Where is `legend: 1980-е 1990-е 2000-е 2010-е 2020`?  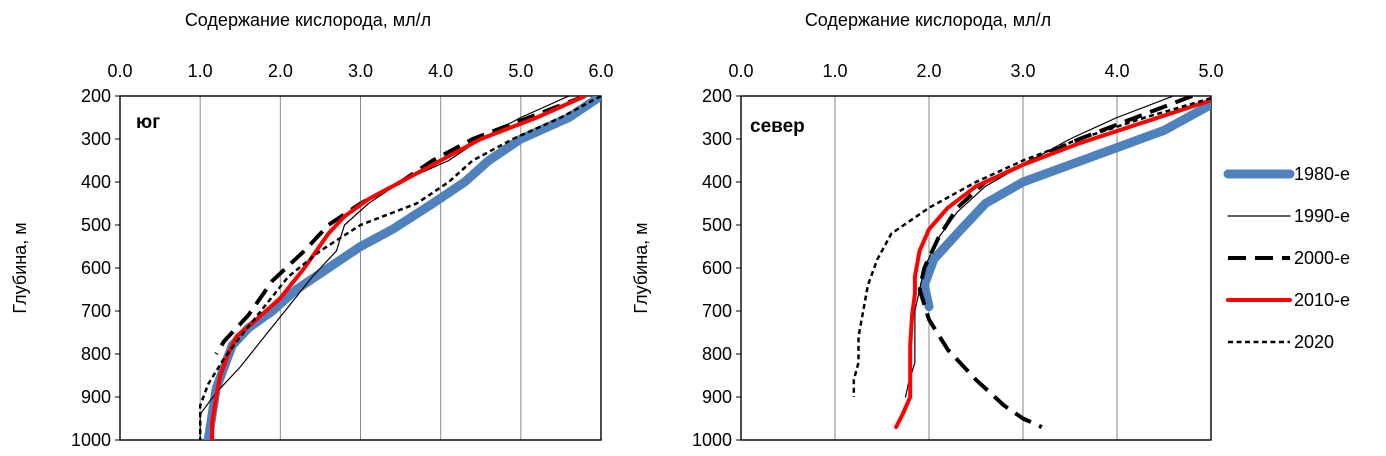 legend: 1980-е 1990-е 2000-е 2010-е 2020 is located at coordinates (1286, 258).